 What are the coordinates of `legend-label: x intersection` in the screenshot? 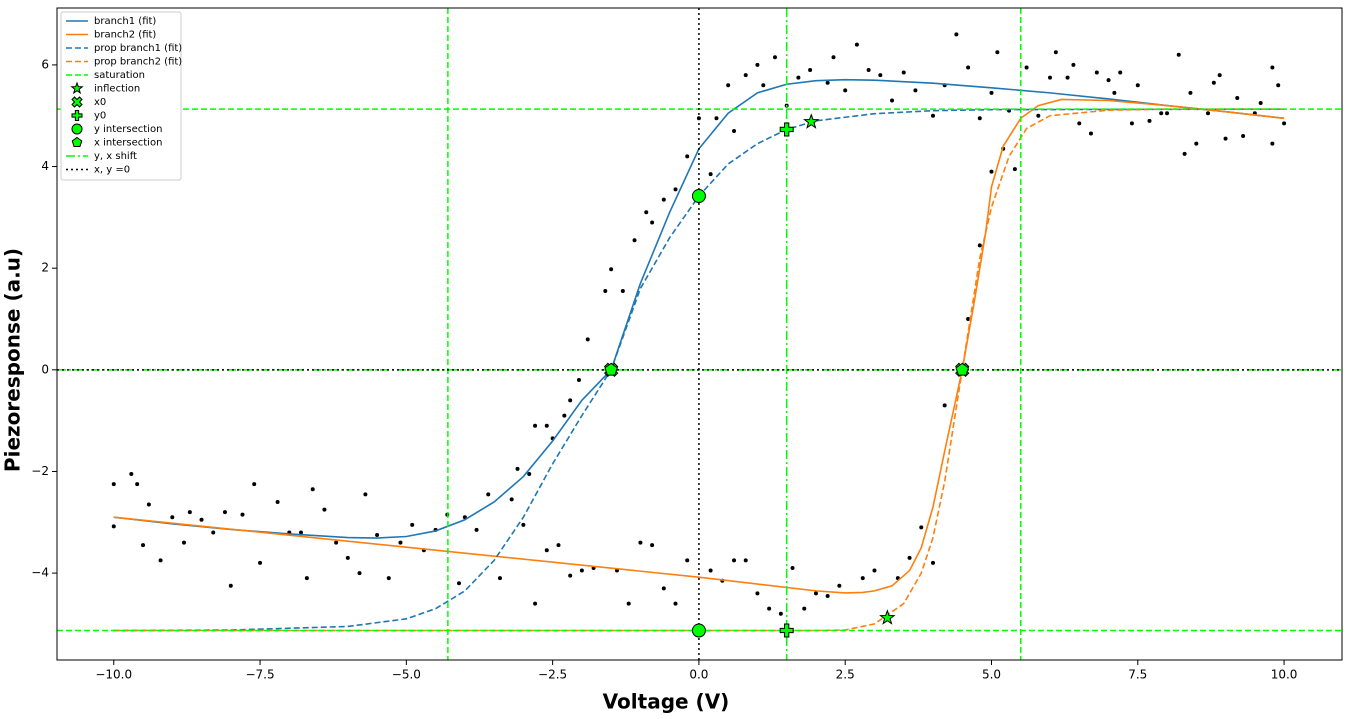 It's located at (128, 143).